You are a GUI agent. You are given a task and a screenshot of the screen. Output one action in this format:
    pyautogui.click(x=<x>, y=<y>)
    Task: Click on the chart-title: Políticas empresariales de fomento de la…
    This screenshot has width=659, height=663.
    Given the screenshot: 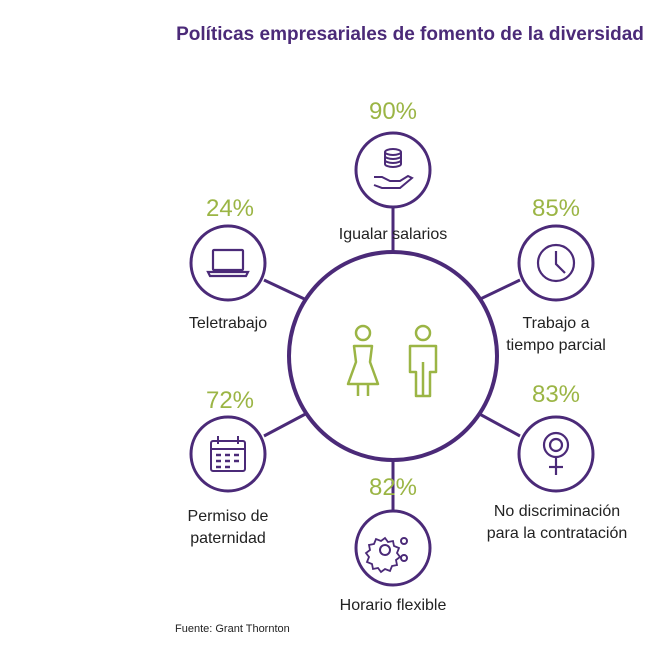 What is the action you would take?
    pyautogui.click(x=410, y=34)
    